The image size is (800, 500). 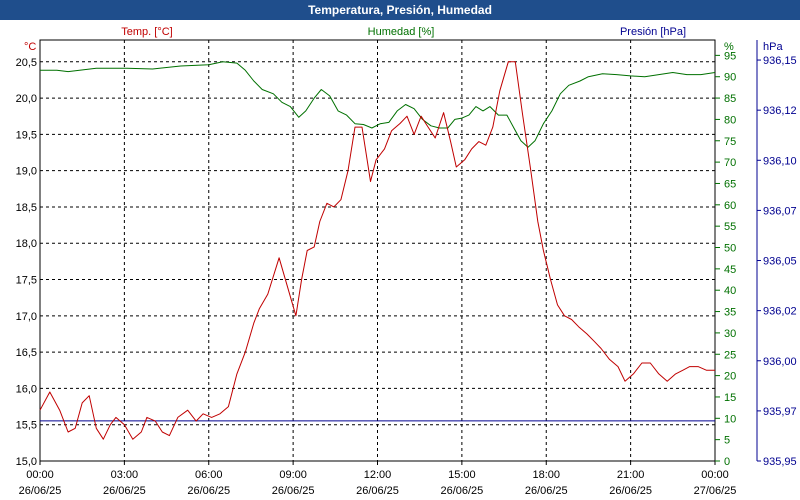 What do you see at coordinates (780, 61) in the screenshot?
I see `pressure-tick-label: 936,15` at bounding box center [780, 61].